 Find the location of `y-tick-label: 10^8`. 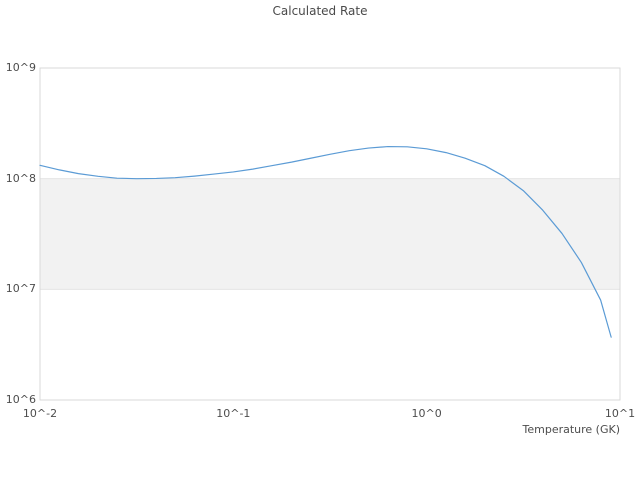

y-tick-label: 10^8 is located at coordinates (20, 178).